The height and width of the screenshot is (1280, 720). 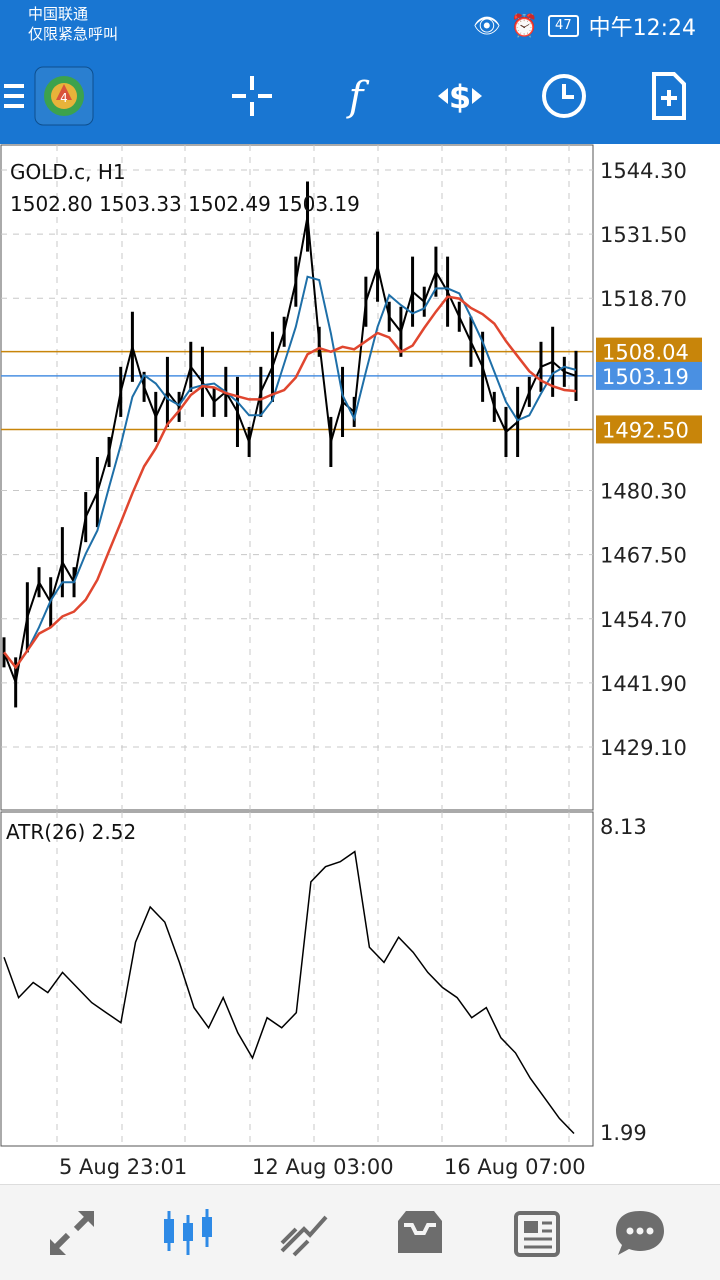 What do you see at coordinates (642, 28) in the screenshot?
I see `clock-time: 中午12:24` at bounding box center [642, 28].